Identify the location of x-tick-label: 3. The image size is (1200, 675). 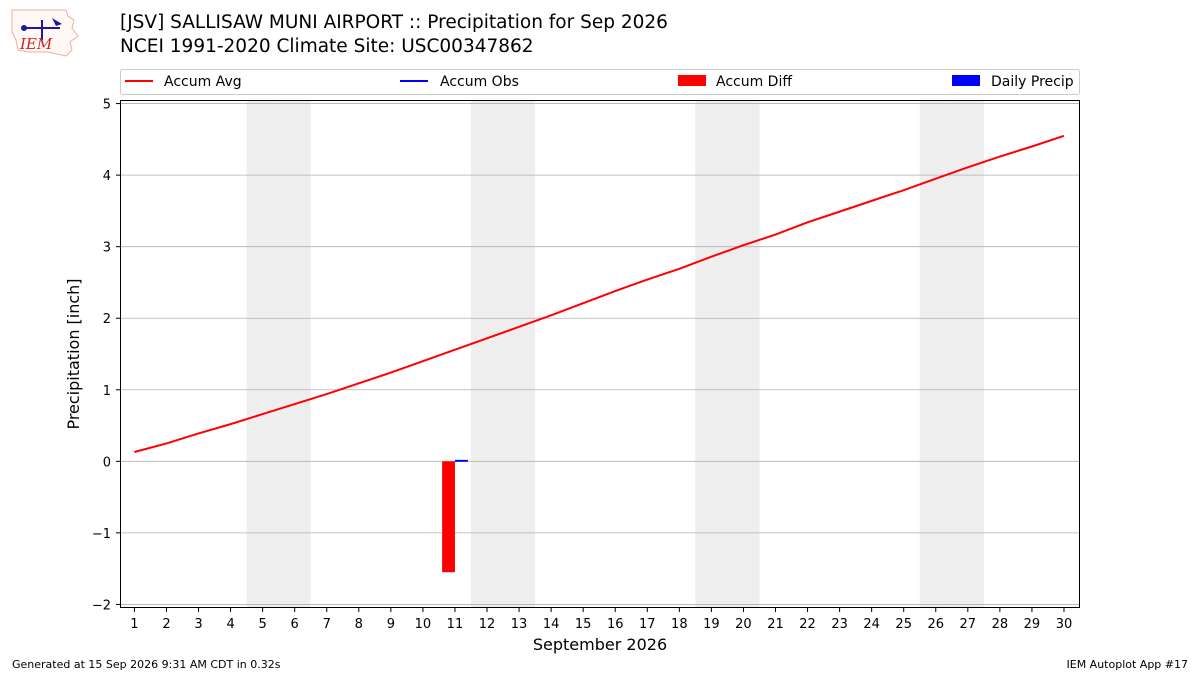
(198, 624).